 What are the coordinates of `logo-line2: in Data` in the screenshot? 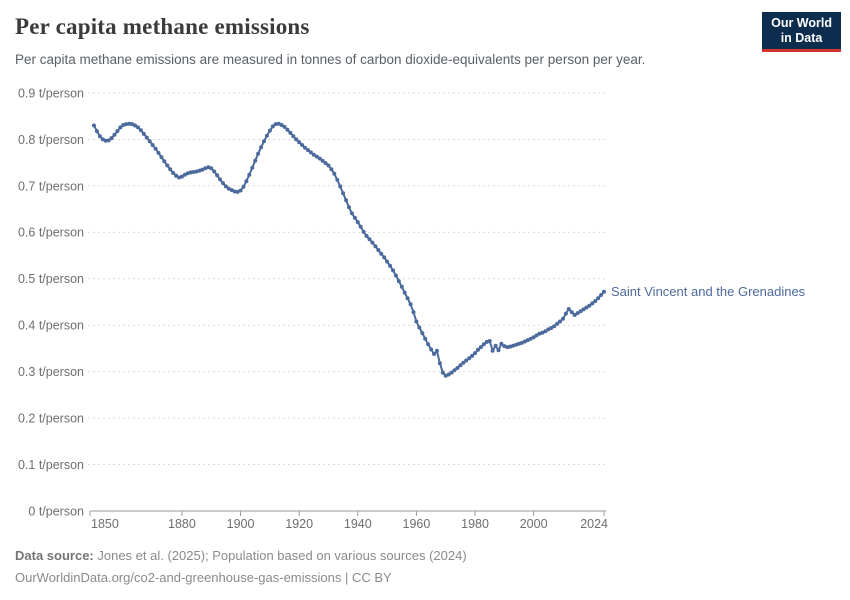 It's located at (801, 38).